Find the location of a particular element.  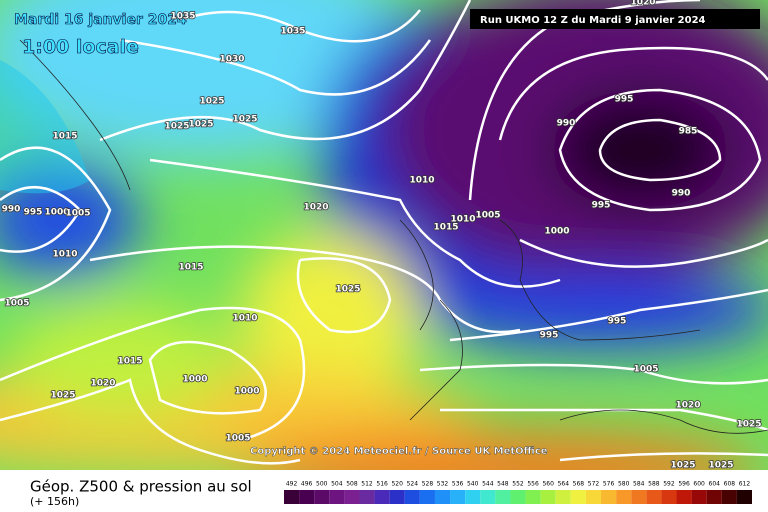

isobar-label: 985 is located at coordinates (688, 132).